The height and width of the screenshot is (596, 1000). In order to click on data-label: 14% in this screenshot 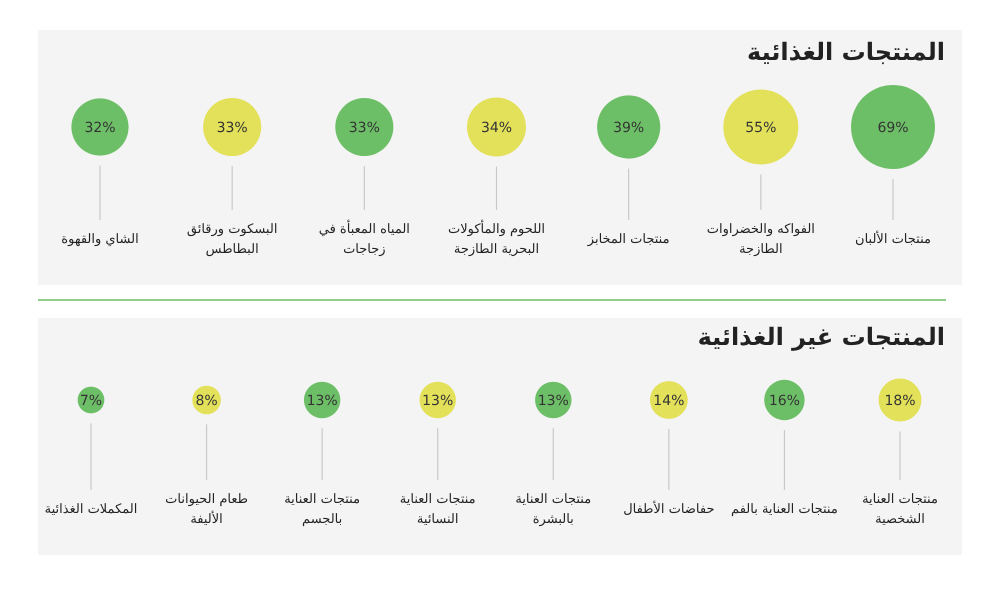, I will do `click(668, 401)`.